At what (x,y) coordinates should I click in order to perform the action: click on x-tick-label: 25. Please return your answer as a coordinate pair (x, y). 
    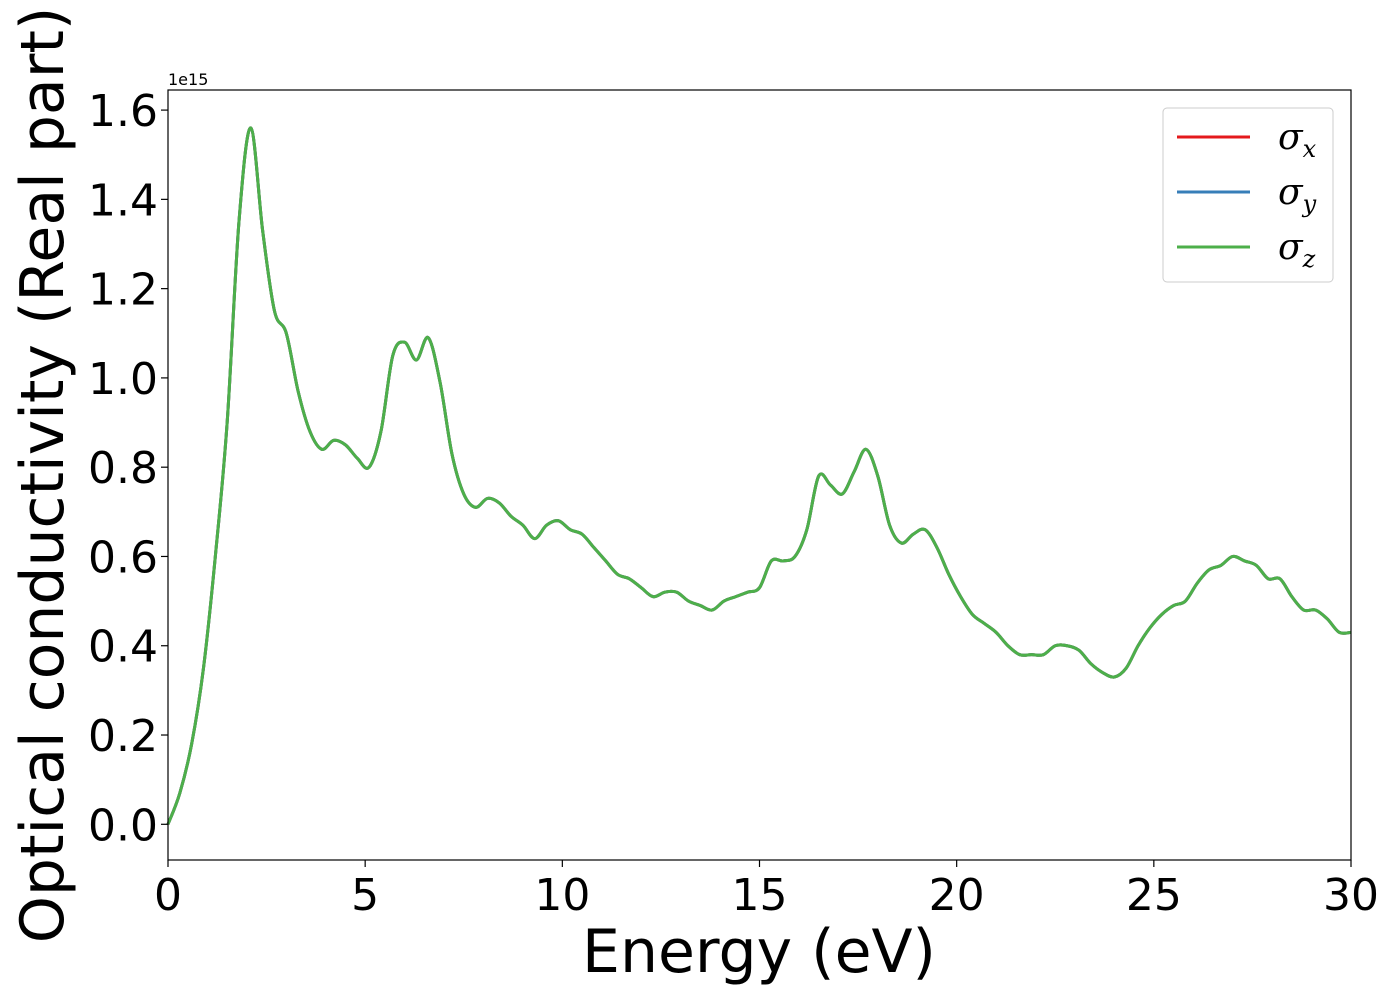
    Looking at the image, I should click on (1154, 895).